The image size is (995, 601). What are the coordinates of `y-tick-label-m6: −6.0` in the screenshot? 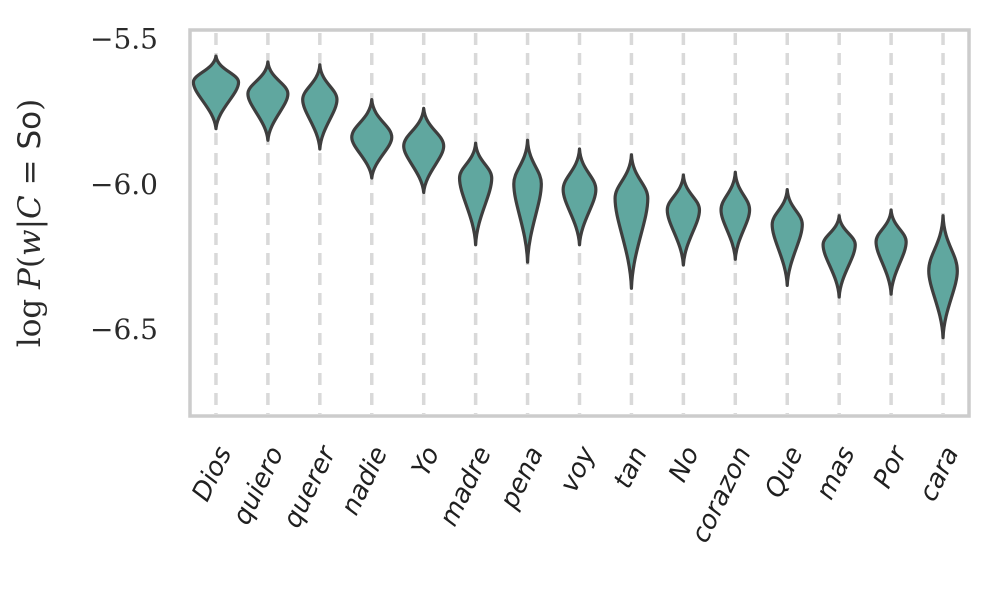 It's located at (124, 184).